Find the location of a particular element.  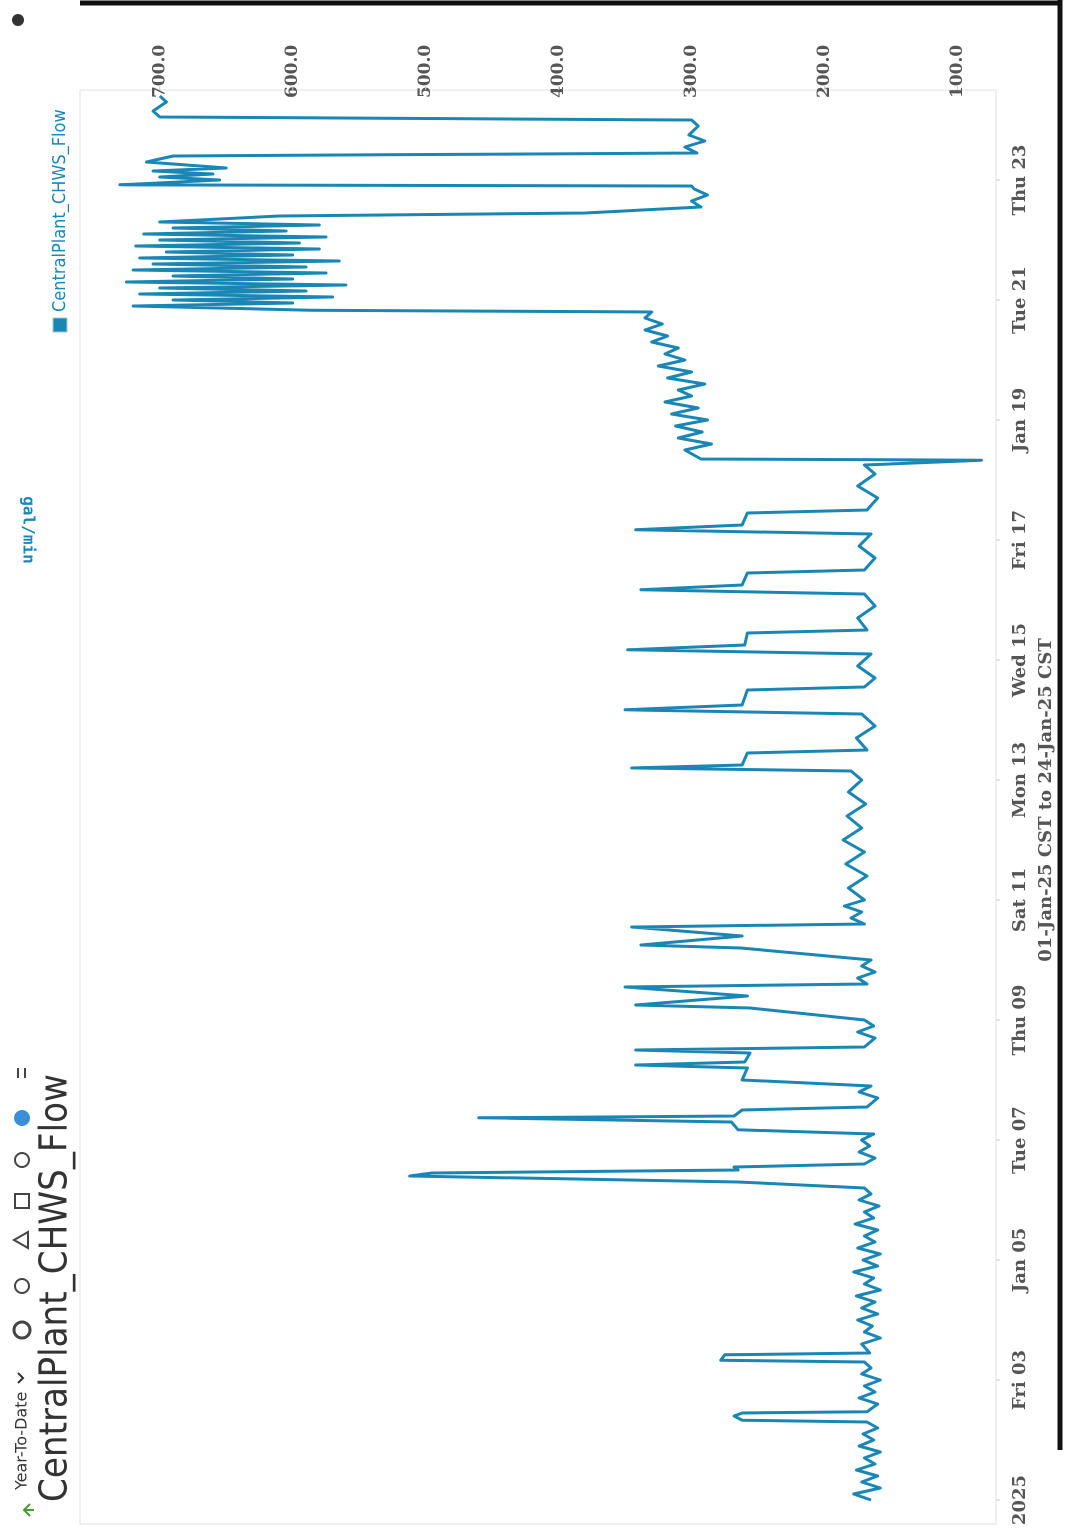

up-icon is located at coordinates (28, 1510).